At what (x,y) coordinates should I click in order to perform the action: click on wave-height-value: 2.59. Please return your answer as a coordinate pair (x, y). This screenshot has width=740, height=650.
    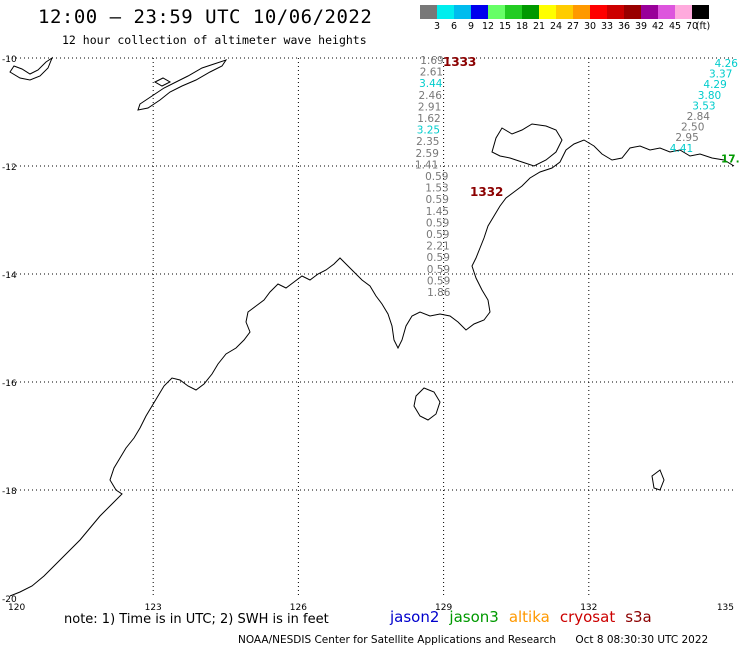
    Looking at the image, I should click on (427, 154).